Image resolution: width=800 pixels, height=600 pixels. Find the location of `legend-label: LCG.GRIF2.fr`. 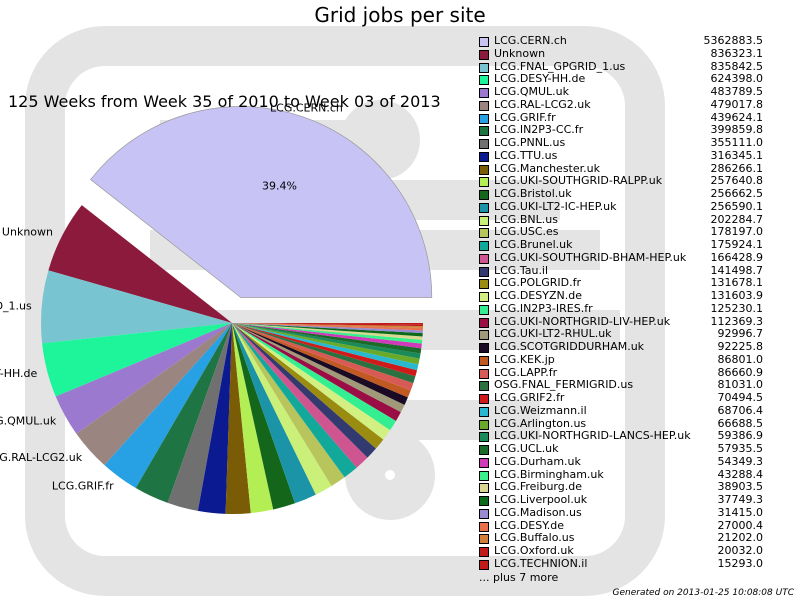

legend-label: LCG.GRIF2.fr is located at coordinates (529, 397).